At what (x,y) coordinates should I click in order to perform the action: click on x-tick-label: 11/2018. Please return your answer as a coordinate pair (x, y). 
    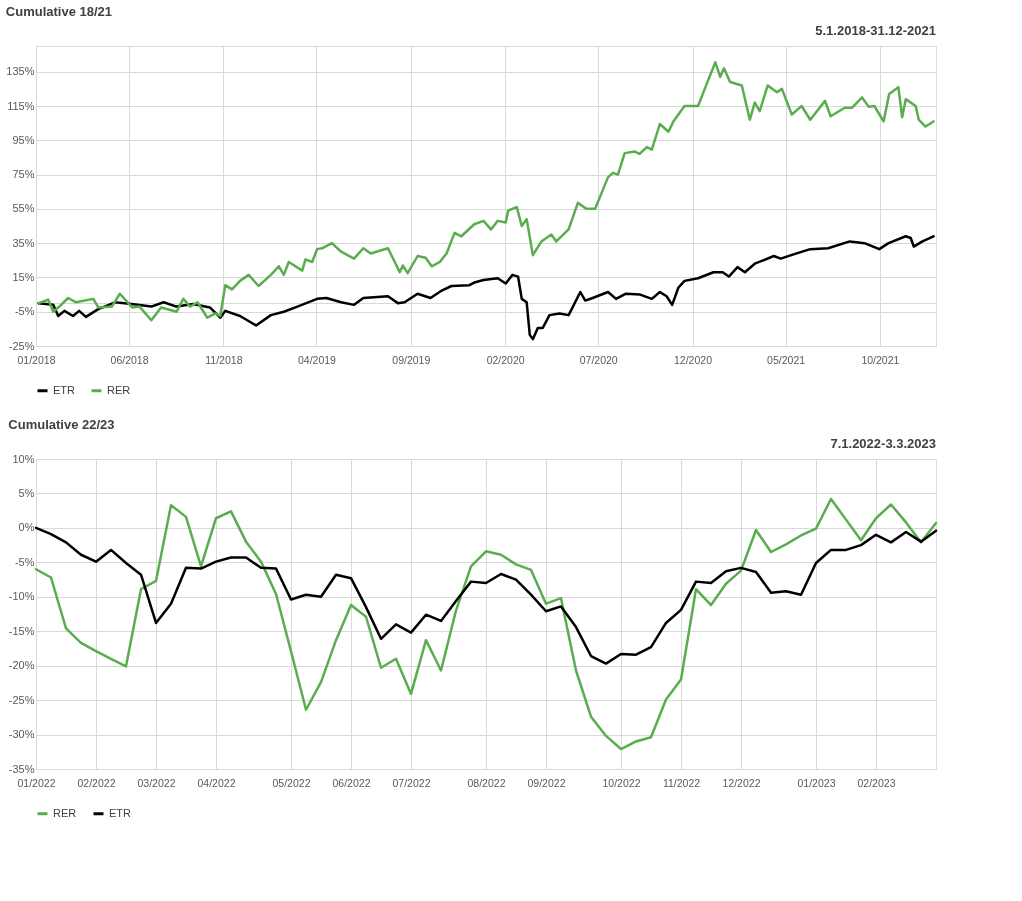
    Looking at the image, I should click on (224, 359).